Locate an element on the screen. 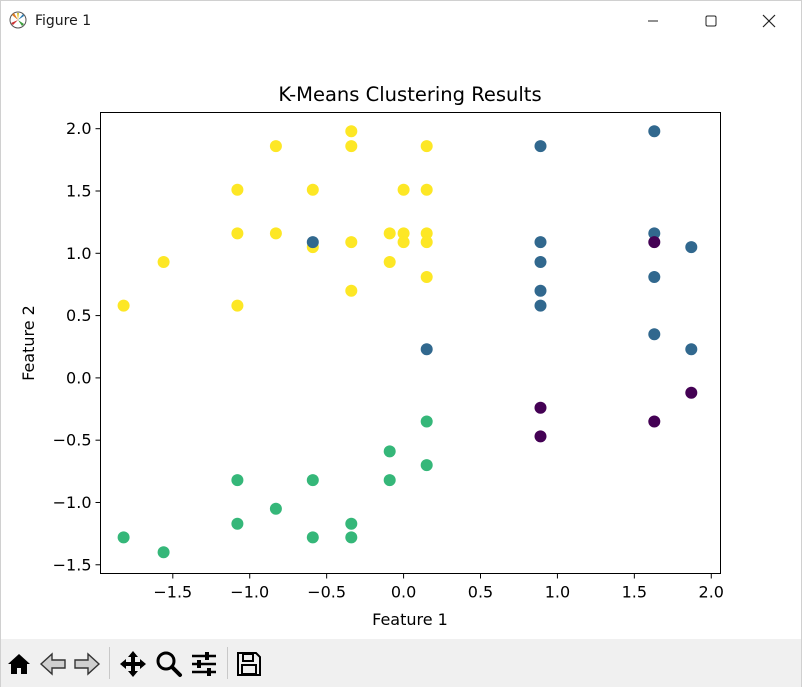 The height and width of the screenshot is (687, 802). minimize-button is located at coordinates (653, 20).